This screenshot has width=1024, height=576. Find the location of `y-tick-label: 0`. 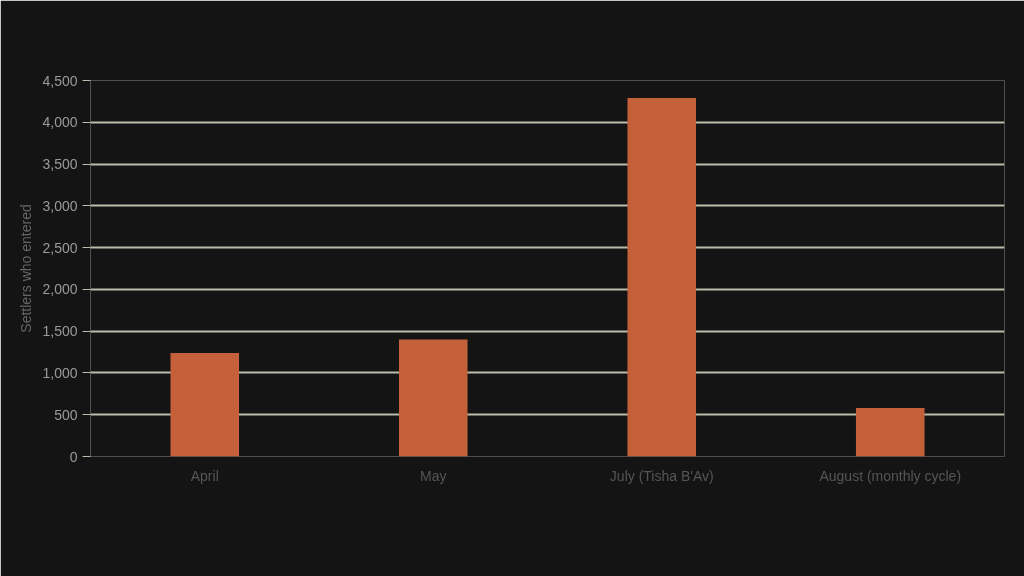

y-tick-label: 0 is located at coordinates (73, 456).